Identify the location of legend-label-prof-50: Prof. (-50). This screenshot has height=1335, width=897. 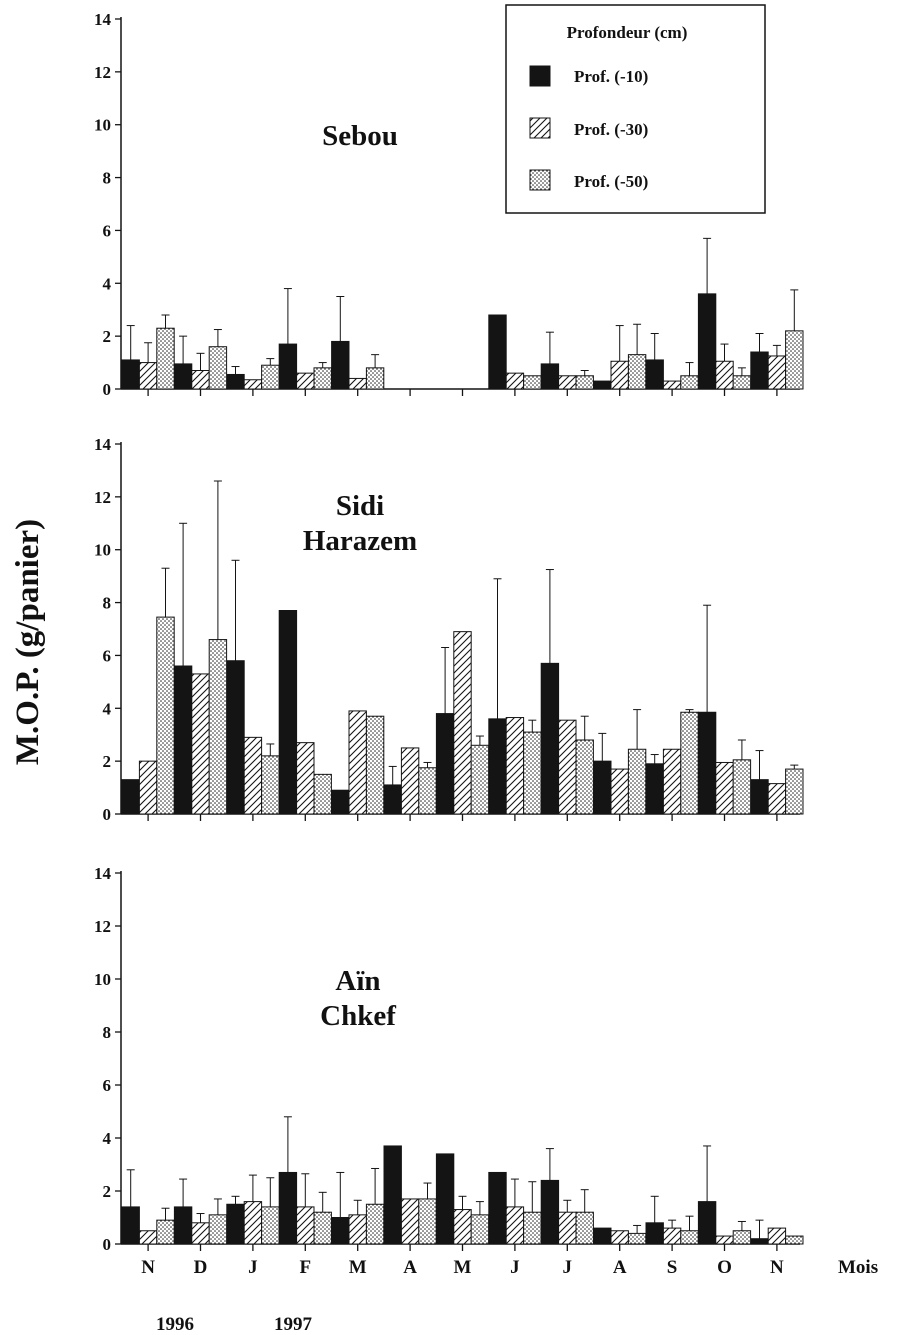
(611, 181).